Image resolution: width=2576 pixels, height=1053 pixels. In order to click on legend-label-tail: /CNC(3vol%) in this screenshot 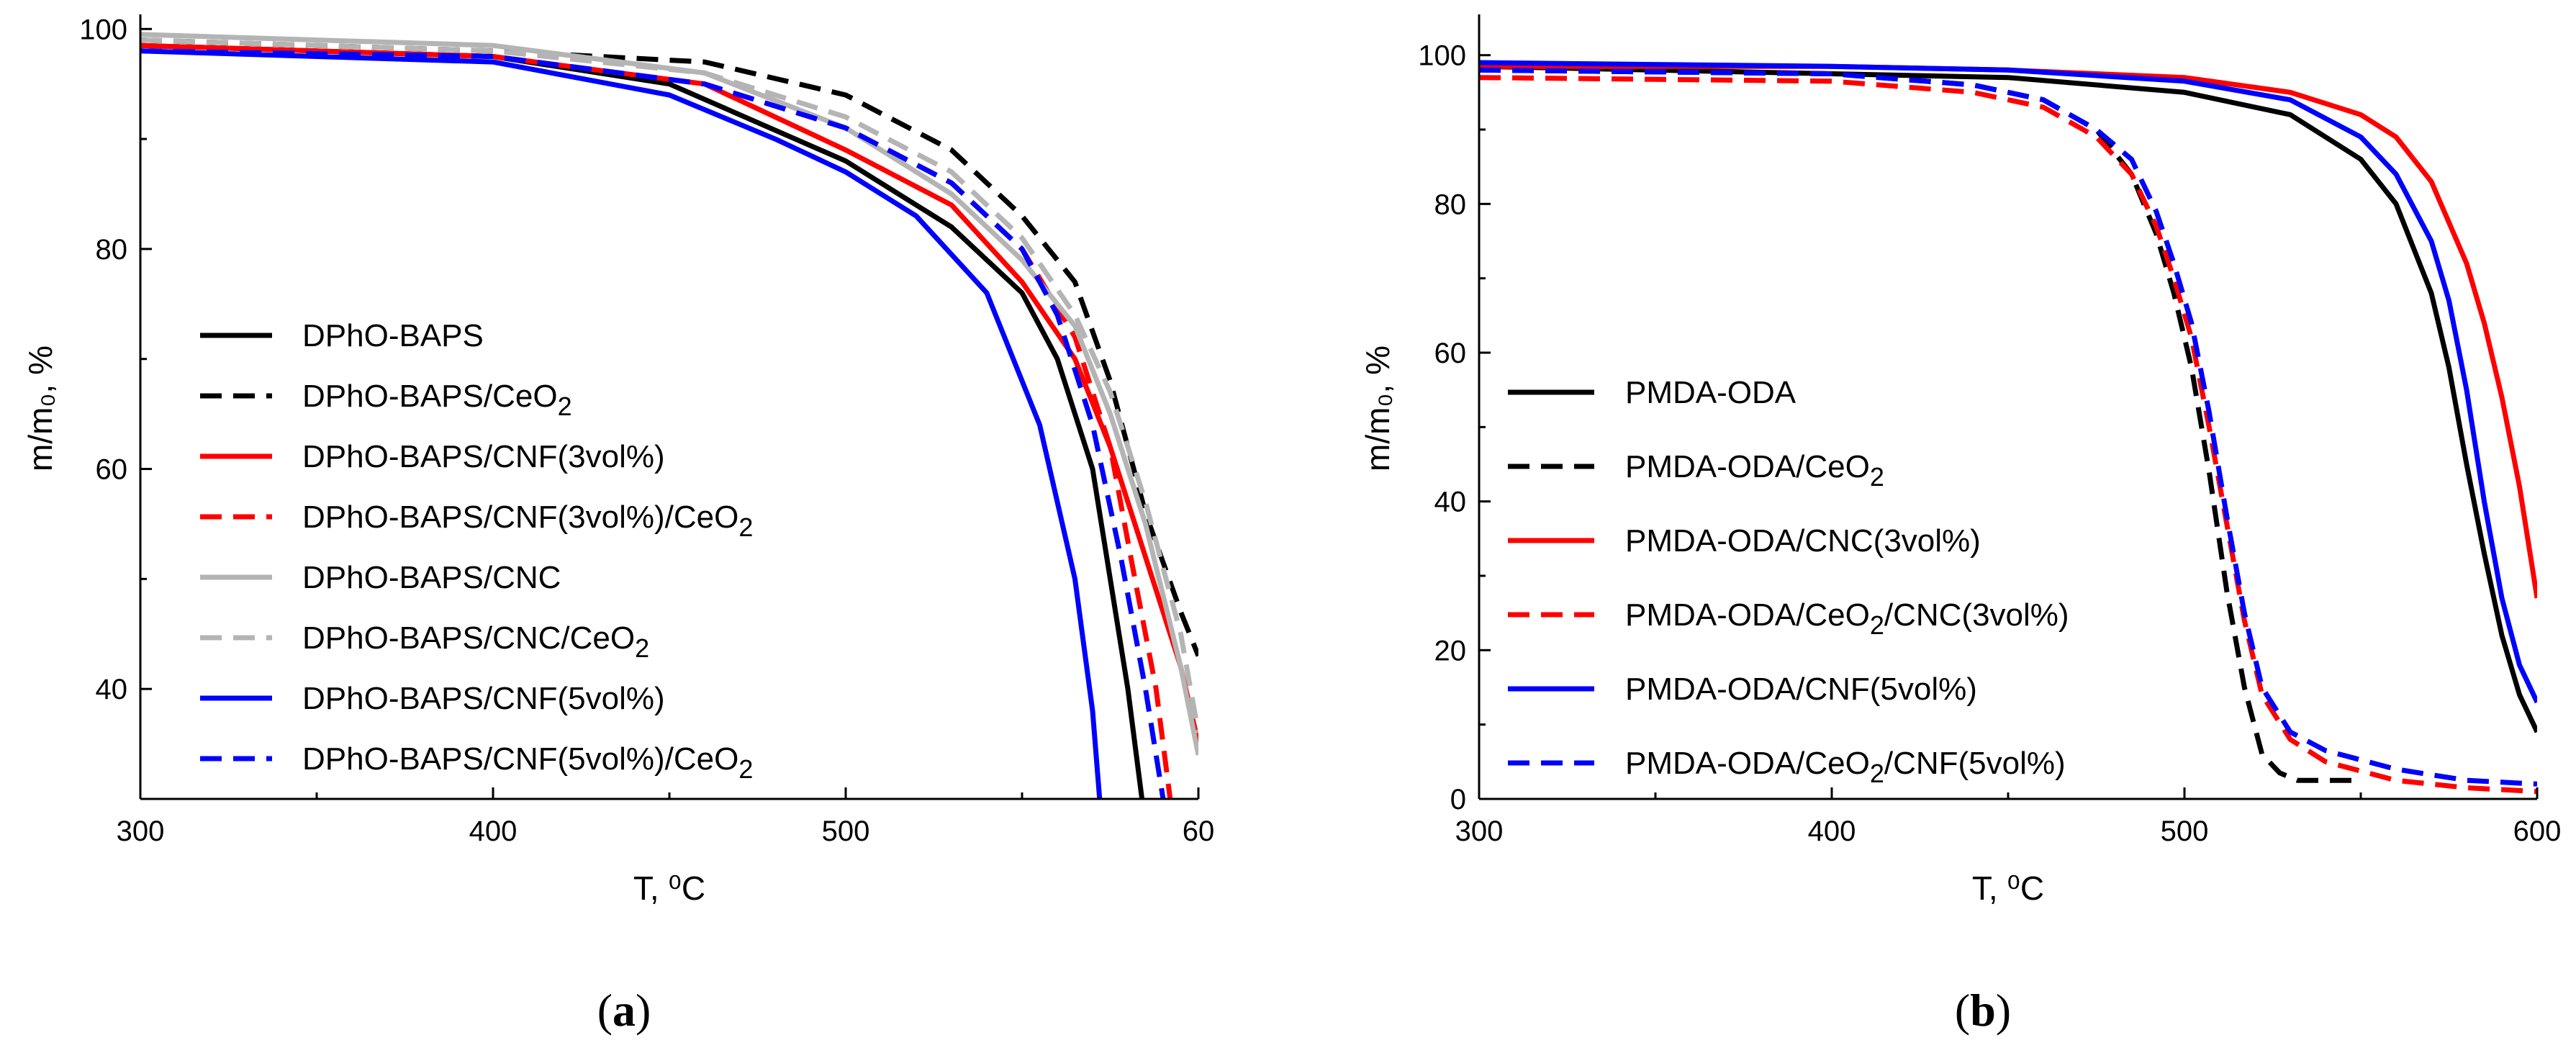, I will do `click(1976, 615)`.